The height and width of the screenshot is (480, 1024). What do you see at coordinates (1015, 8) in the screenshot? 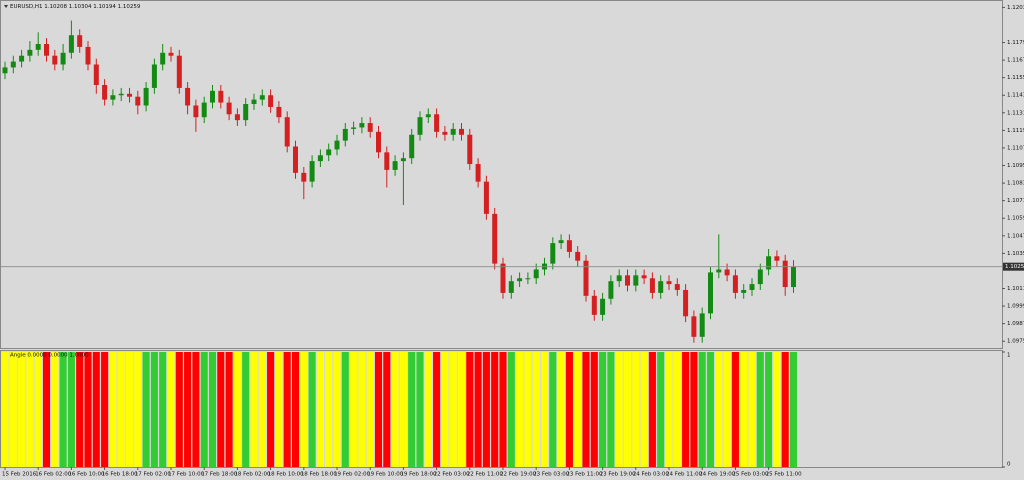
I see `y-tick-label: 1.12030` at bounding box center [1015, 8].